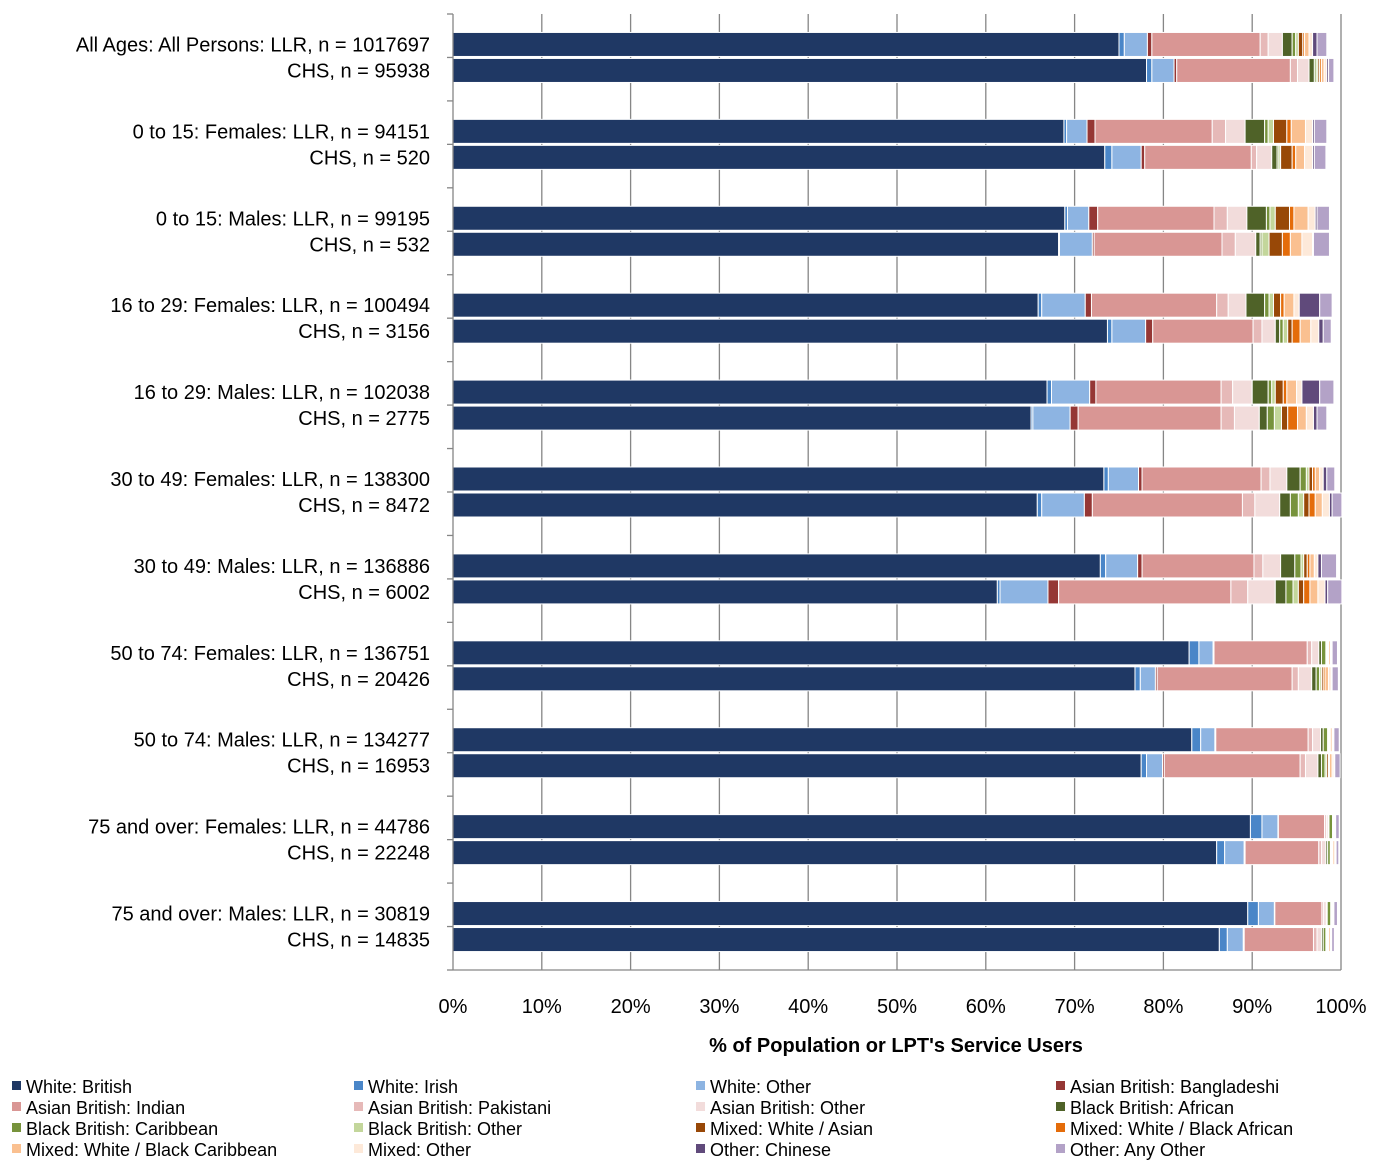  I want to click on x-tick-label: 20%, so click(631, 1007).